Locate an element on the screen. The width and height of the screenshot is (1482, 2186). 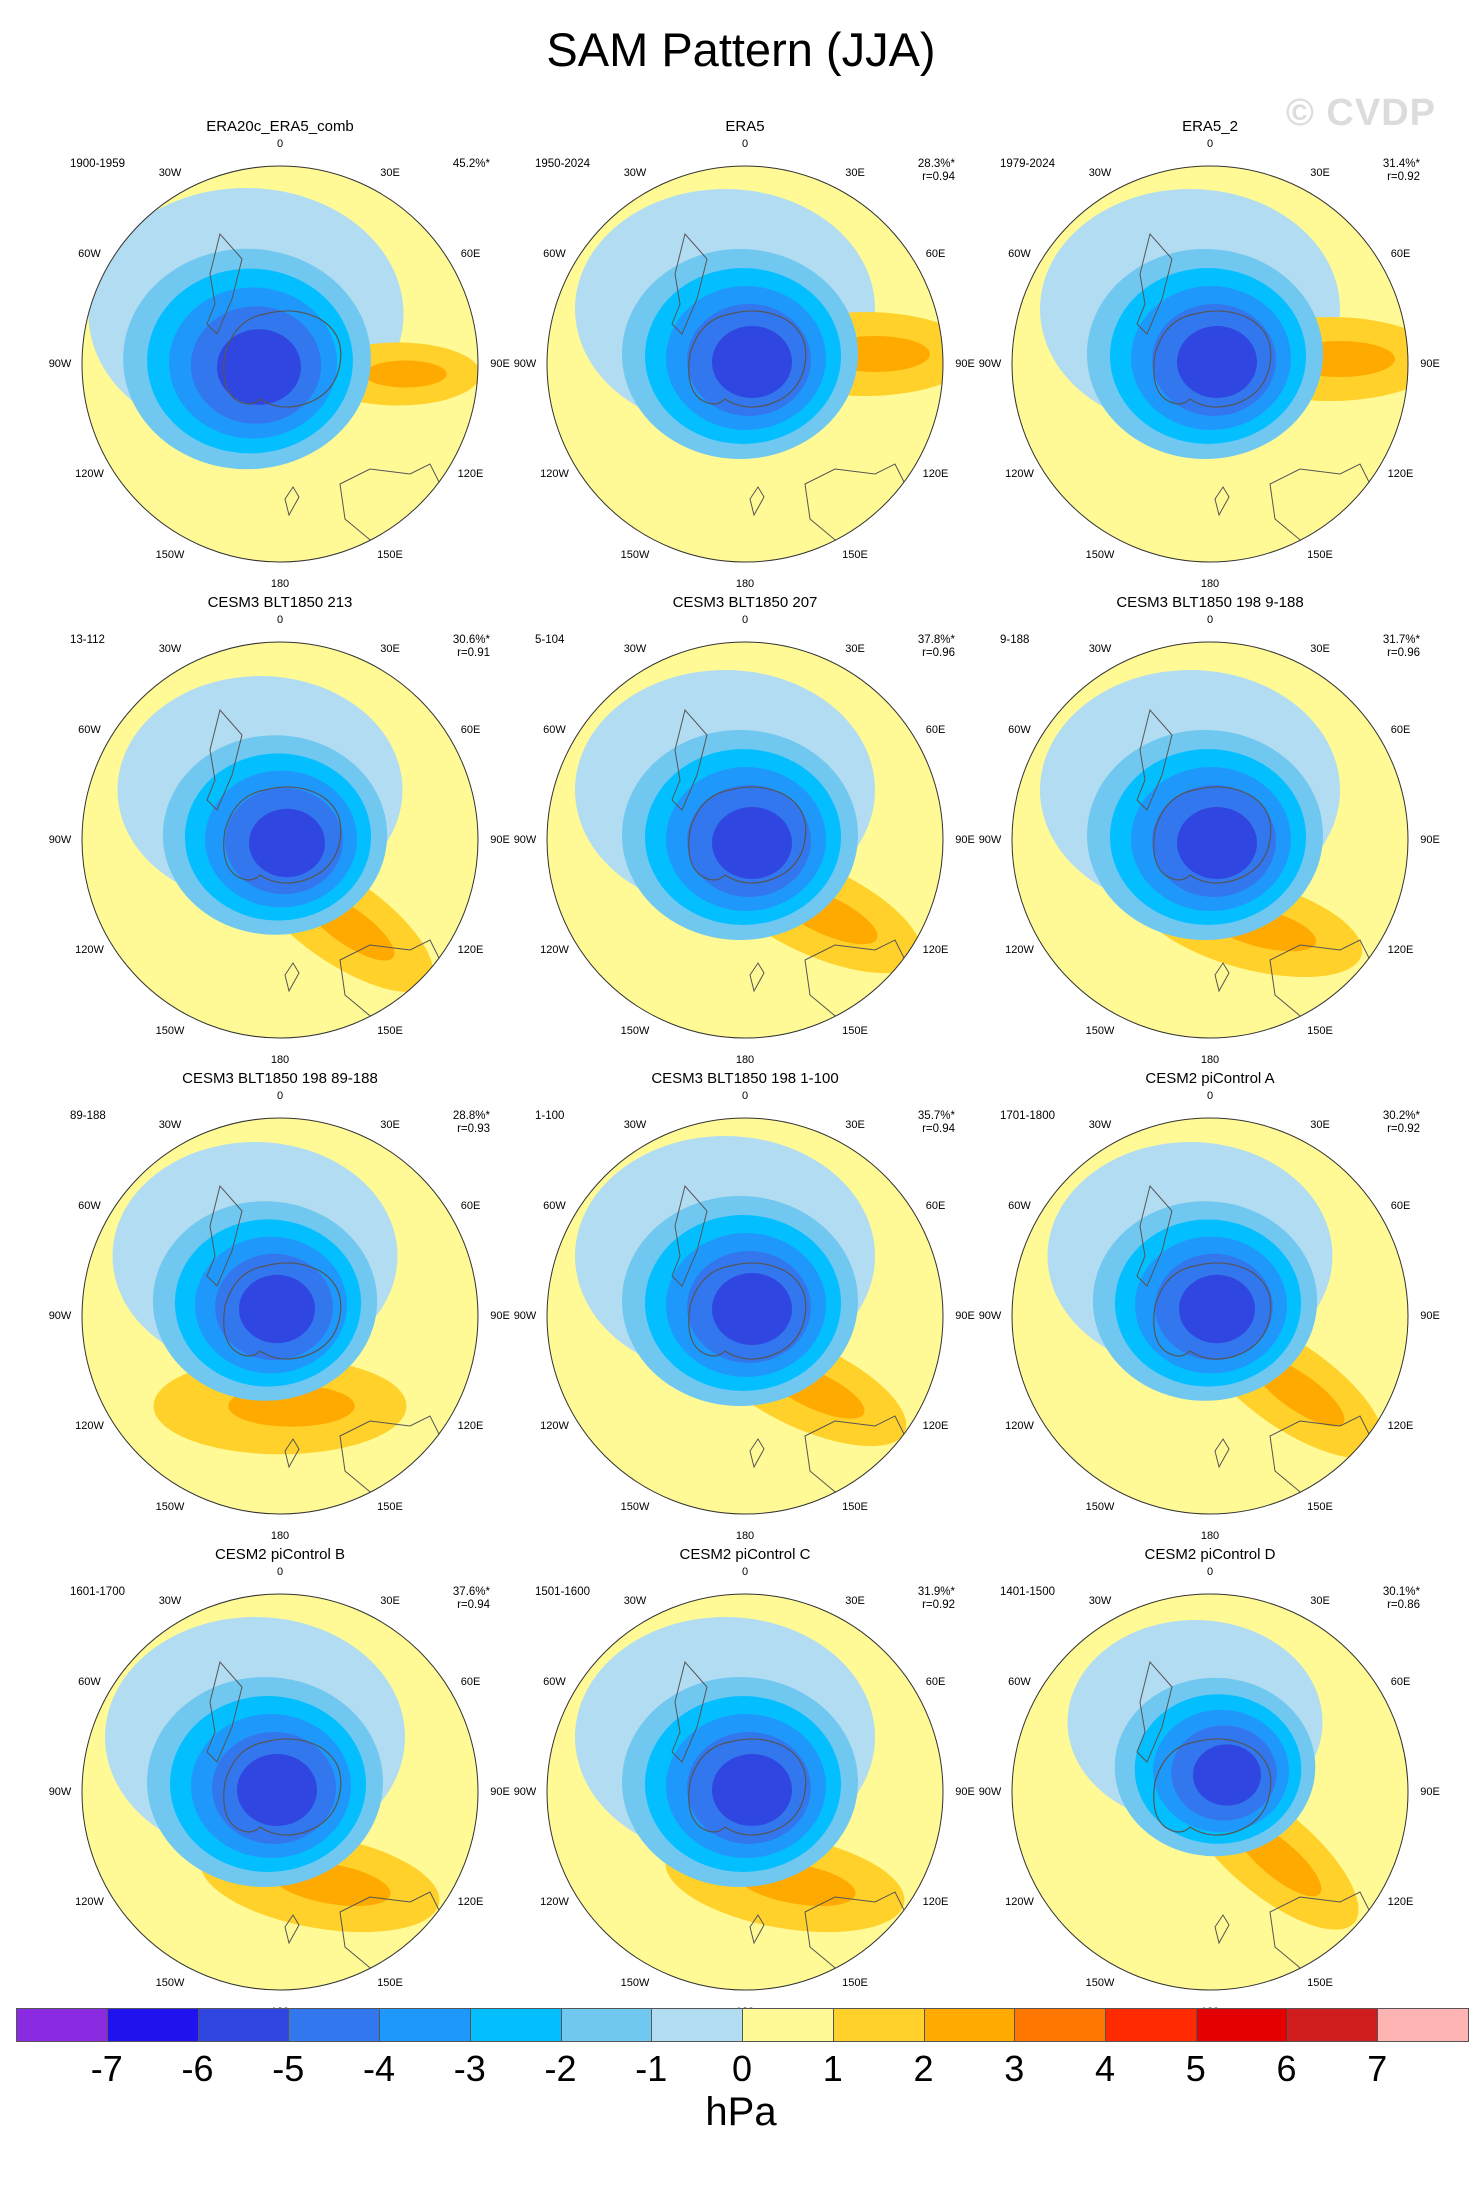
panel-title: CESM3 BLT1850 198 9-188 is located at coordinates (1210, 602).